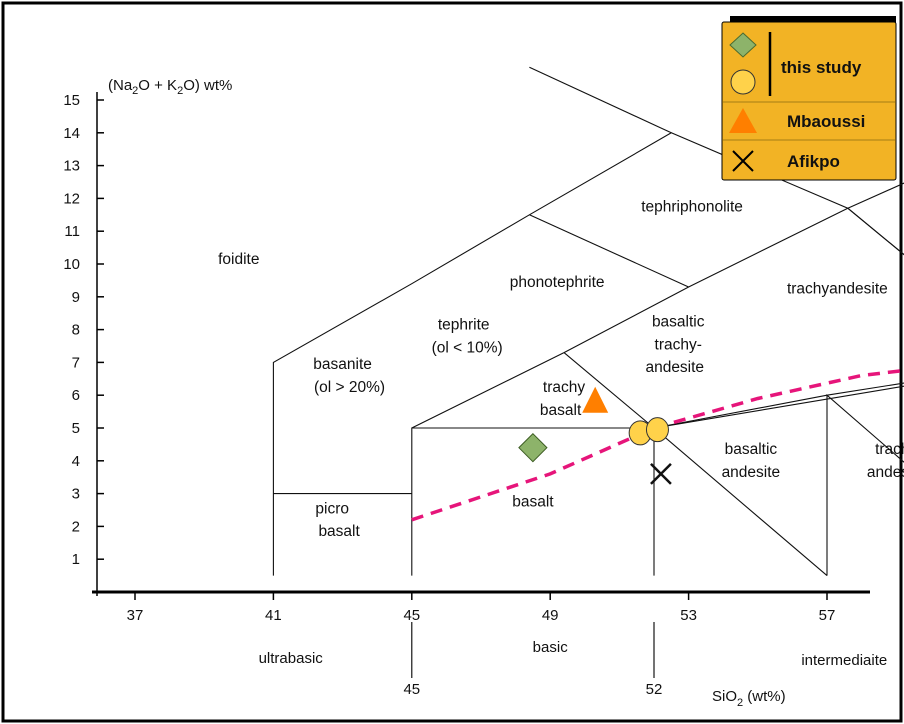 This screenshot has height=724, width=904. What do you see at coordinates (291, 658) in the screenshot?
I see `class-label: ultrabasic` at bounding box center [291, 658].